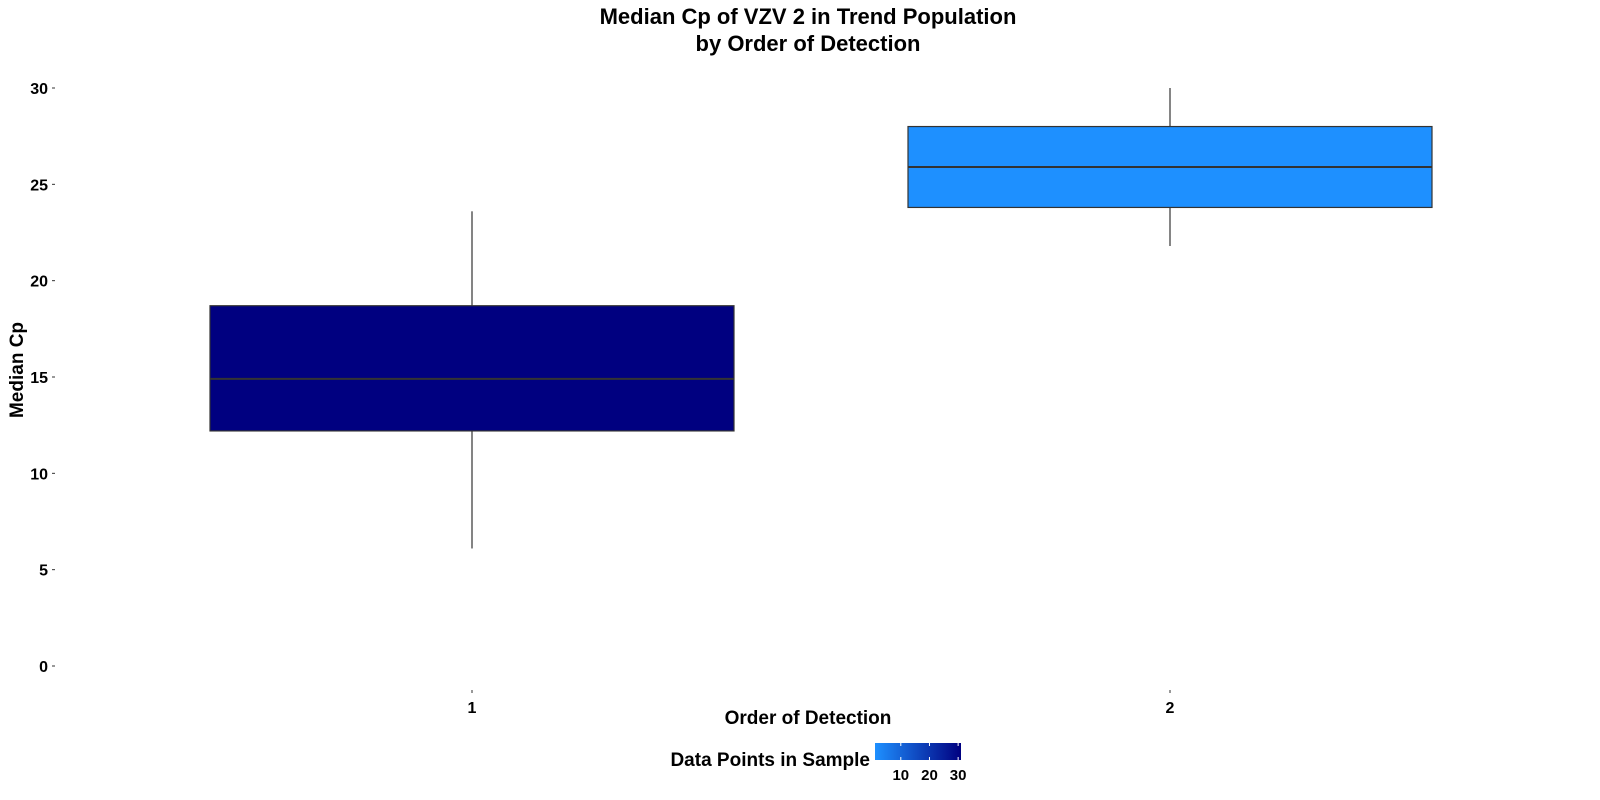 The height and width of the screenshot is (800, 1600). What do you see at coordinates (808, 43) in the screenshot?
I see `chart-title-line2: by Order of Detection` at bounding box center [808, 43].